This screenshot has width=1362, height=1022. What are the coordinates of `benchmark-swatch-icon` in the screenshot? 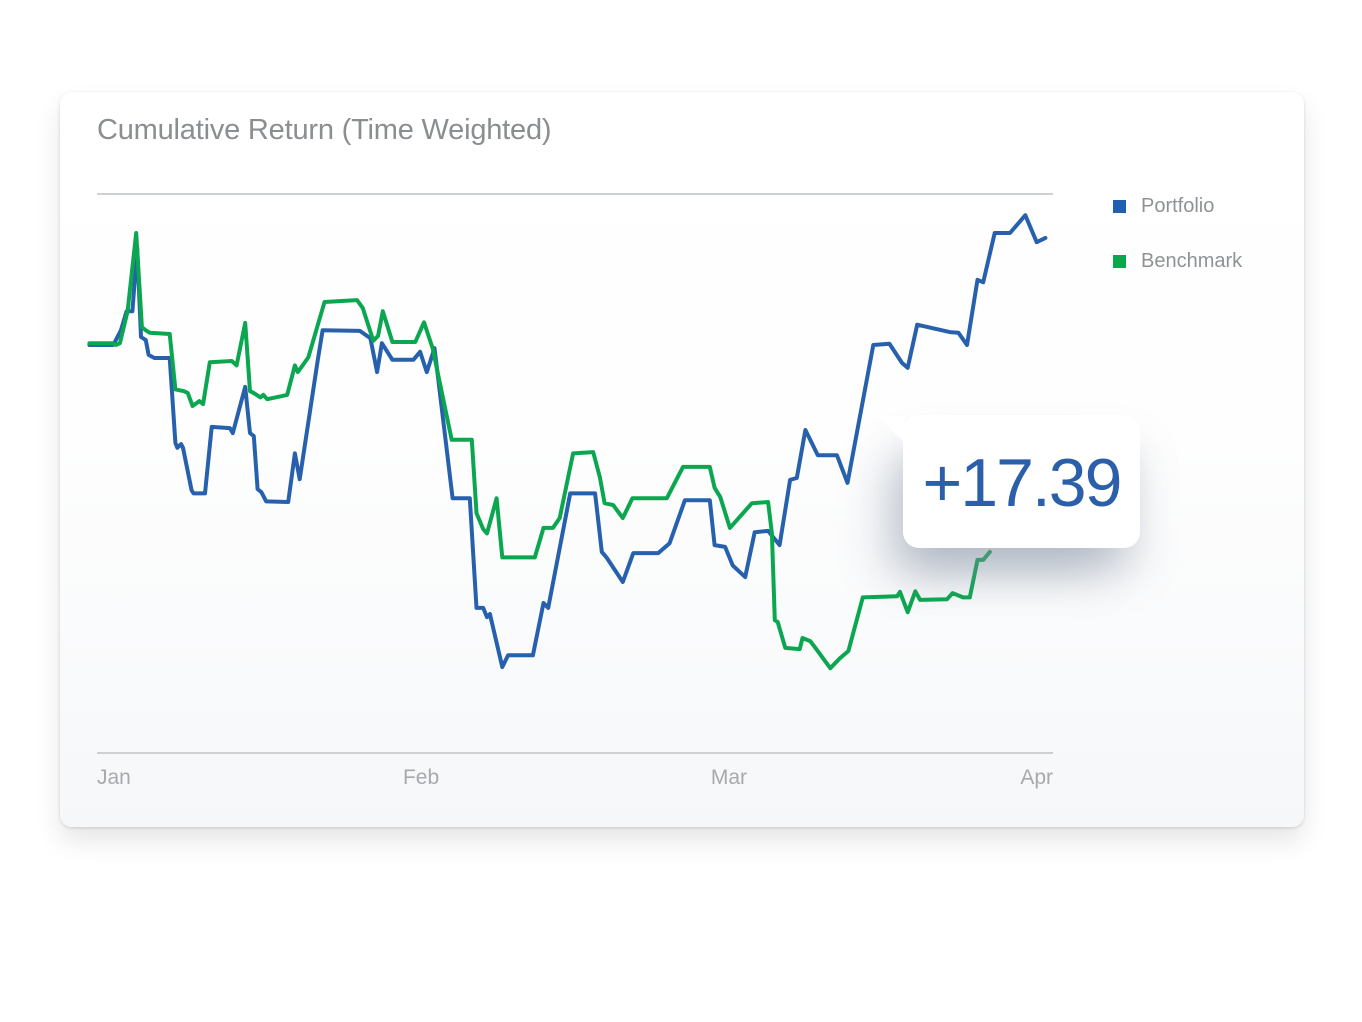 It's located at (1119, 261).